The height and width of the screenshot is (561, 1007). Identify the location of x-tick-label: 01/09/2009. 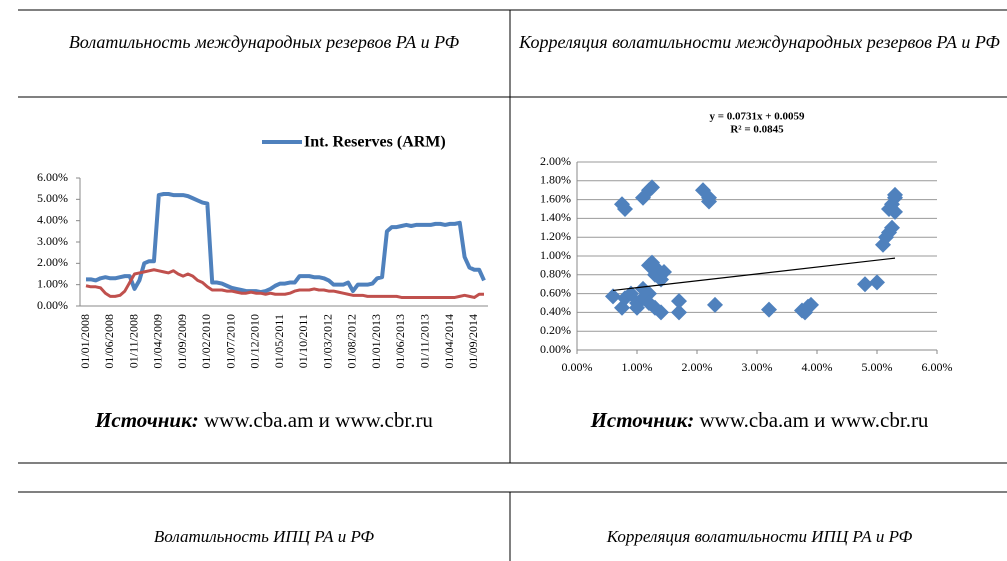
(182, 341).